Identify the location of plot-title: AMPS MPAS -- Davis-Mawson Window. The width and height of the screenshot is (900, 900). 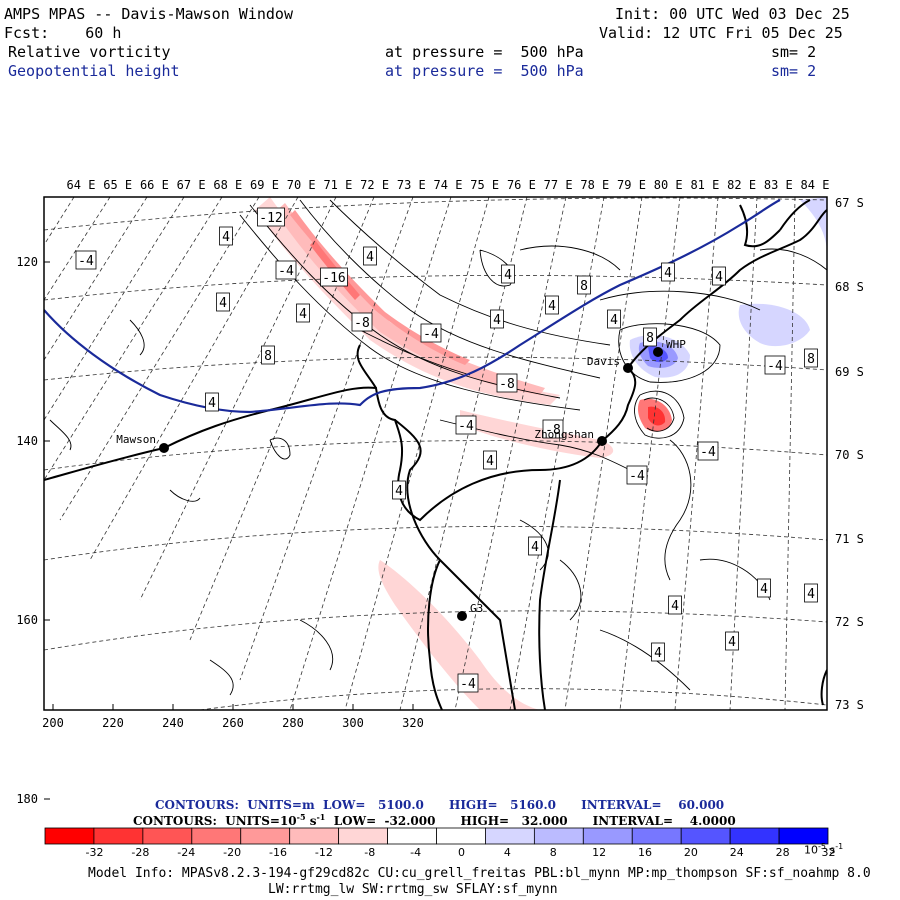
(148, 14).